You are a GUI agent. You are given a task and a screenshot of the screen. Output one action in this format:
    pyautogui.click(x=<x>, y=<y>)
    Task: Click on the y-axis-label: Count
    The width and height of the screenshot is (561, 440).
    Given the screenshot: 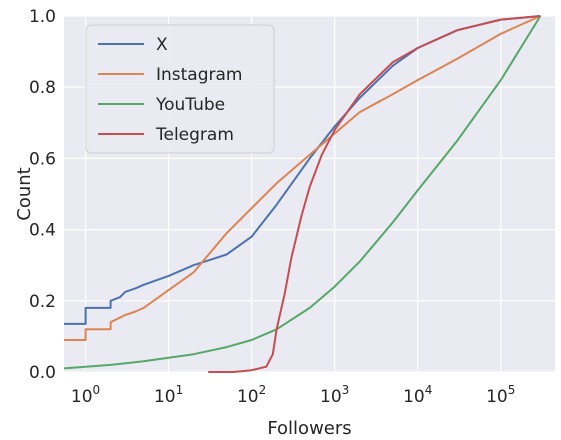 What is the action you would take?
    pyautogui.click(x=24, y=193)
    